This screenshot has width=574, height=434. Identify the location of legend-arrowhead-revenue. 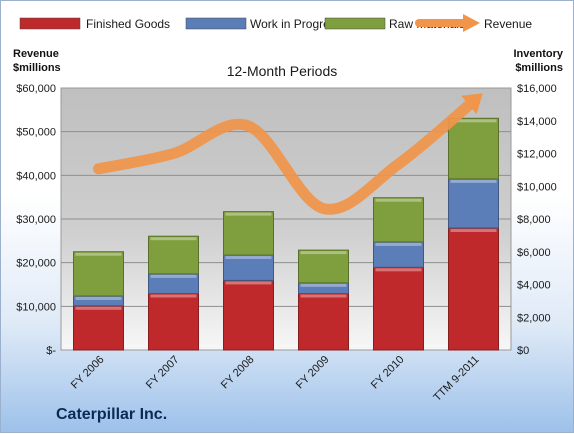
(471, 23).